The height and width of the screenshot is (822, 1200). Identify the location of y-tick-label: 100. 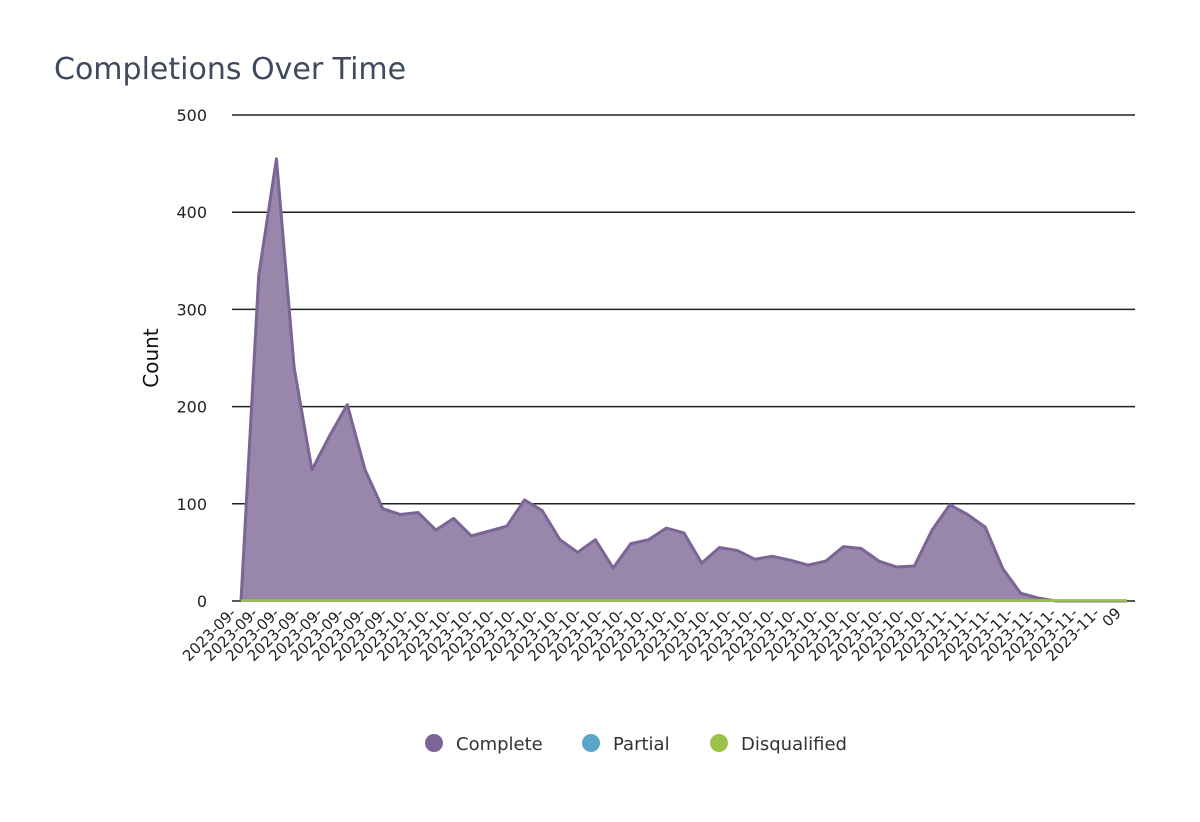
(191, 504).